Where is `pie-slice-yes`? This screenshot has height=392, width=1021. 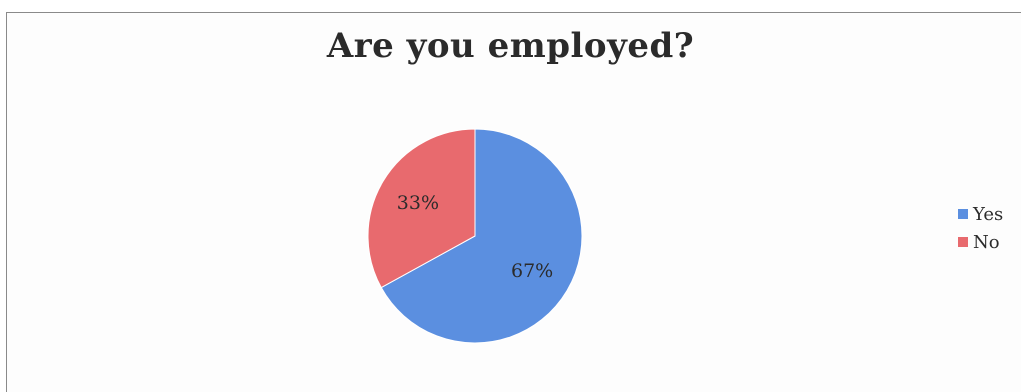
pie-slice-yes is located at coordinates (481, 236).